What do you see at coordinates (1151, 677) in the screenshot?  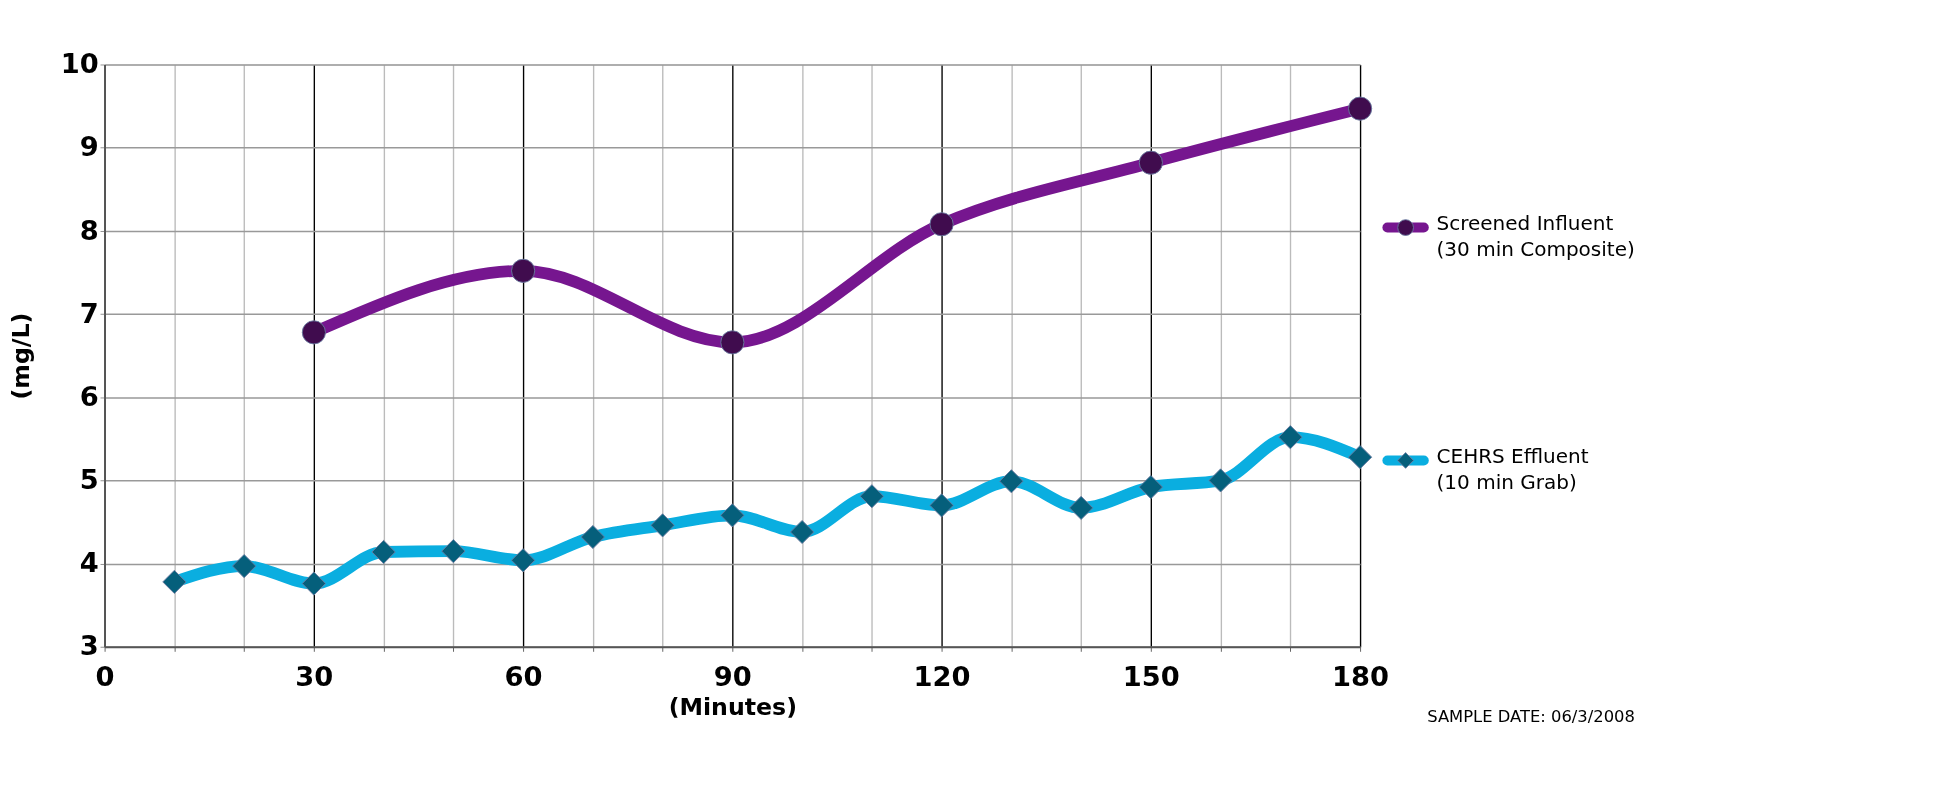 I see `x-tick-label: 150` at bounding box center [1151, 677].